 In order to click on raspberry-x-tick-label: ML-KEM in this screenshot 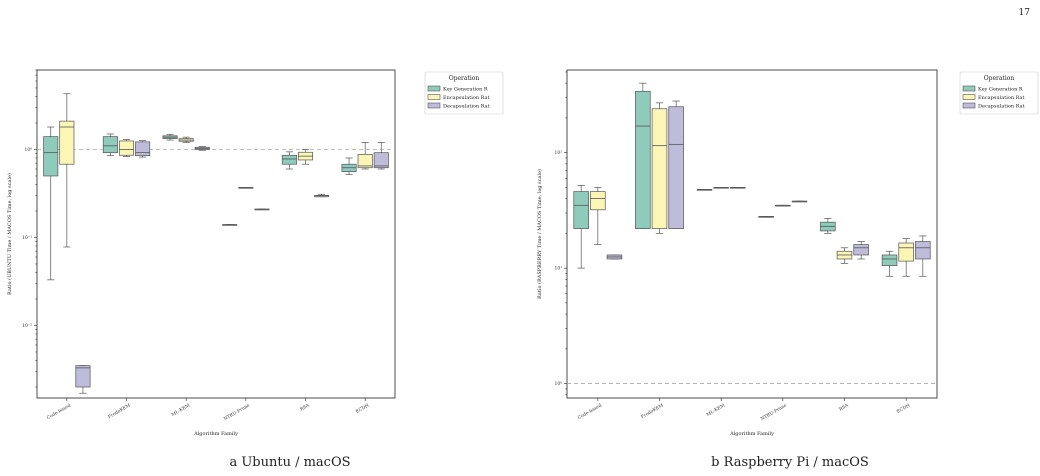, I will do `click(716, 410)`.